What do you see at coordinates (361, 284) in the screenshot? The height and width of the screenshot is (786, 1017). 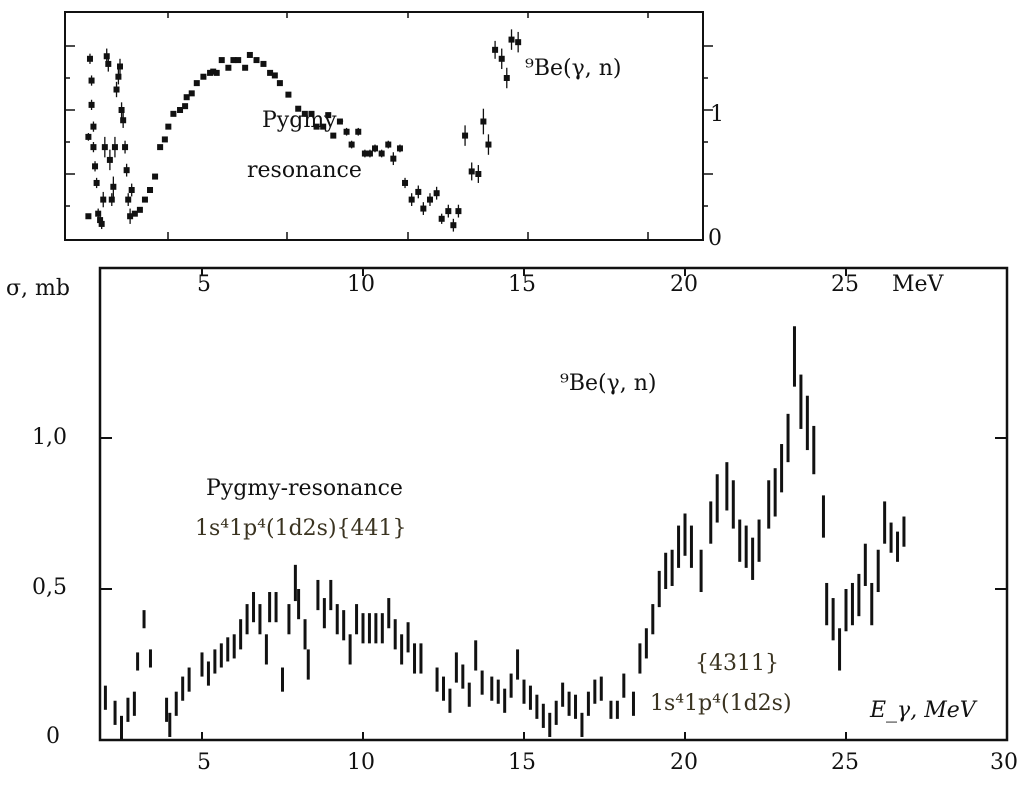 I see `x-top-tick-label: 10` at bounding box center [361, 284].